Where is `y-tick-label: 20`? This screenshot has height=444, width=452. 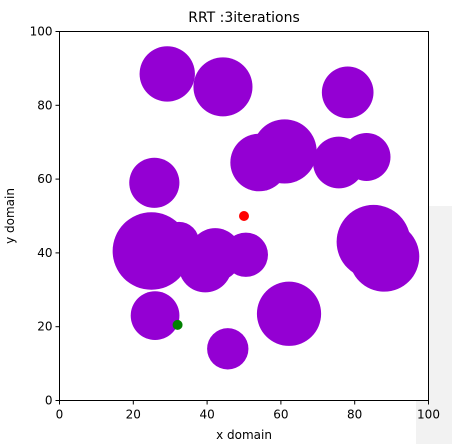
y-tick-label: 20 is located at coordinates (44, 327).